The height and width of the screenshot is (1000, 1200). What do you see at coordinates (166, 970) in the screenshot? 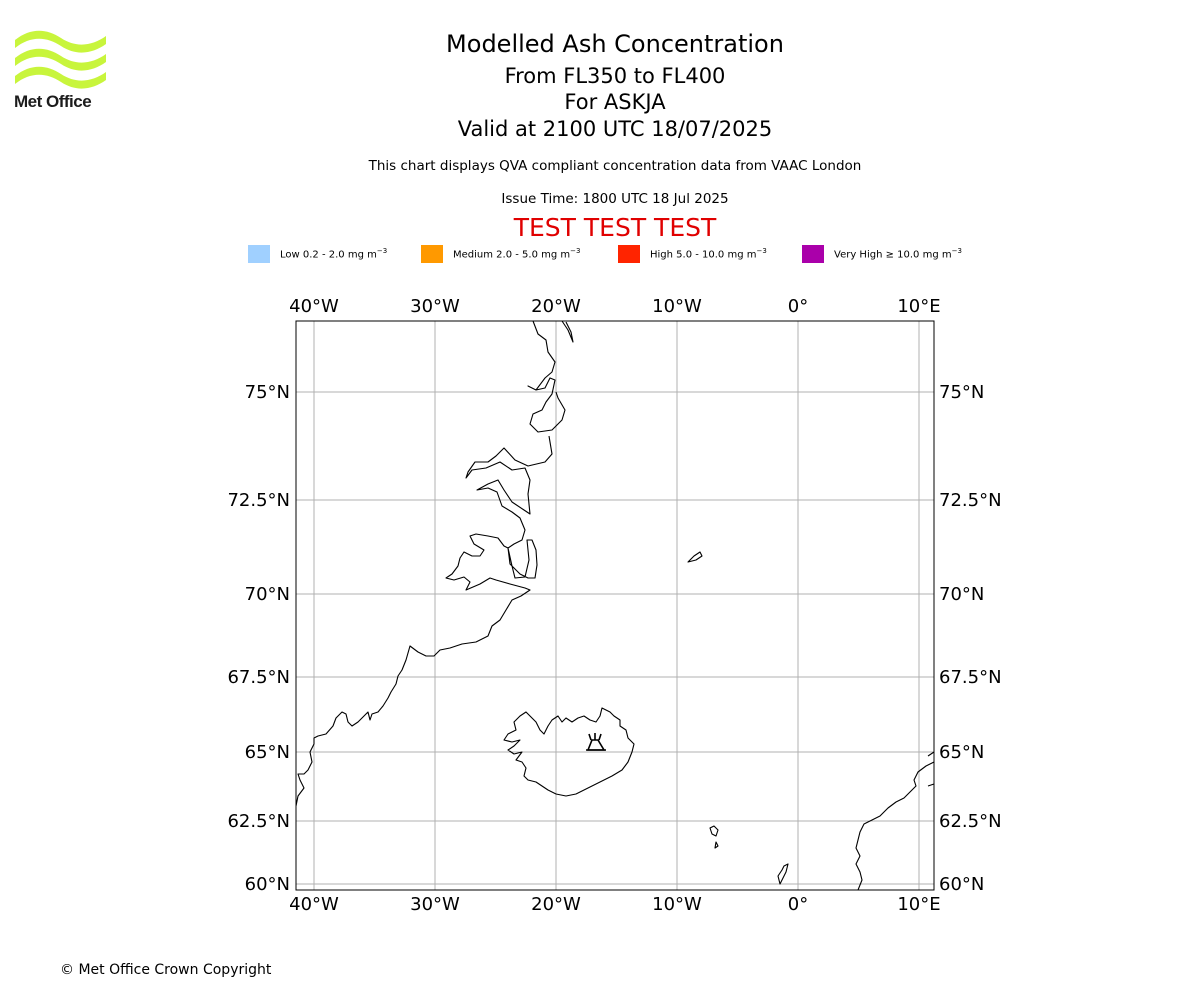
I see `copyright-notice: © Met Office Crown Copyright` at bounding box center [166, 970].